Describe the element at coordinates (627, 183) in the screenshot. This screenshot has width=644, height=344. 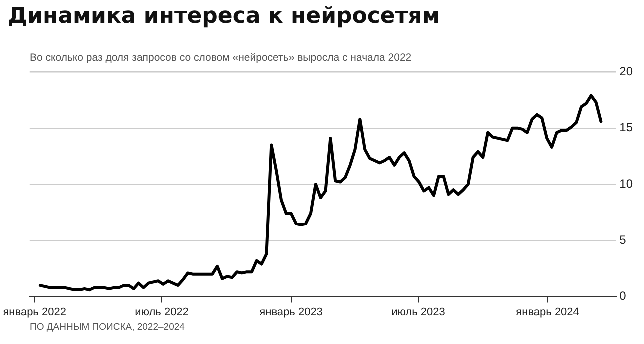
I see `y-tick-label: 10` at that location.